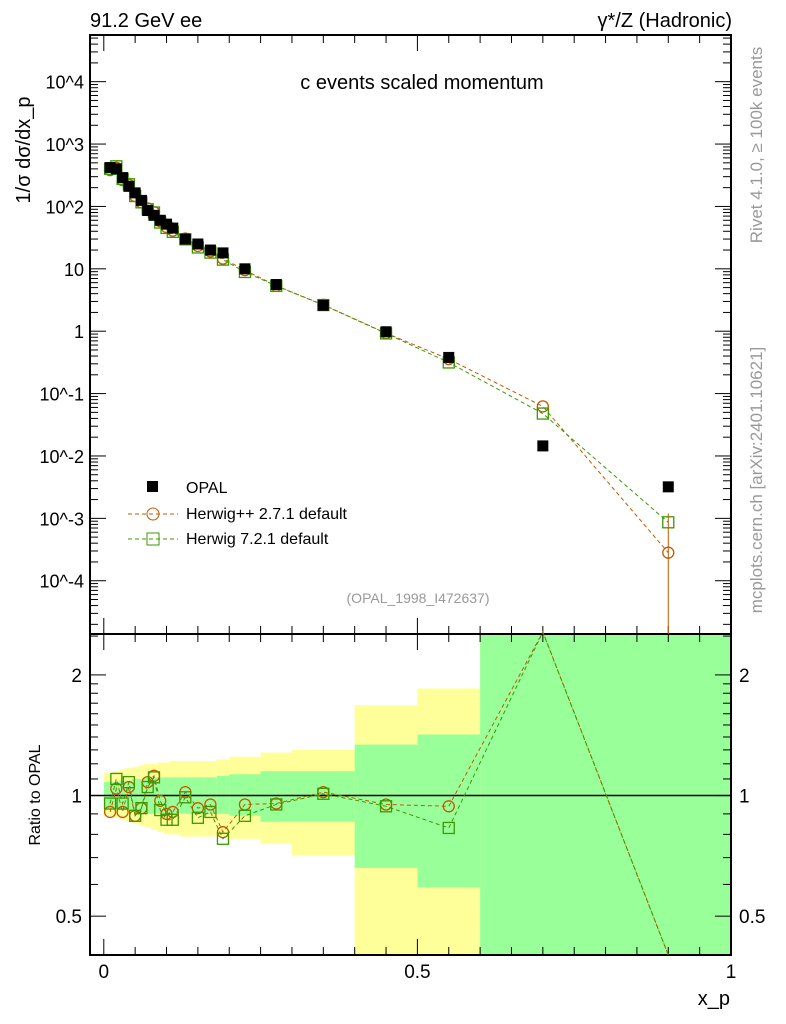 Image resolution: width=786 pixels, height=1024 pixels. Describe the element at coordinates (756, 145) in the screenshot. I see `rivet-label: Rivet 4.1.0, ≥ 100k events` at that location.